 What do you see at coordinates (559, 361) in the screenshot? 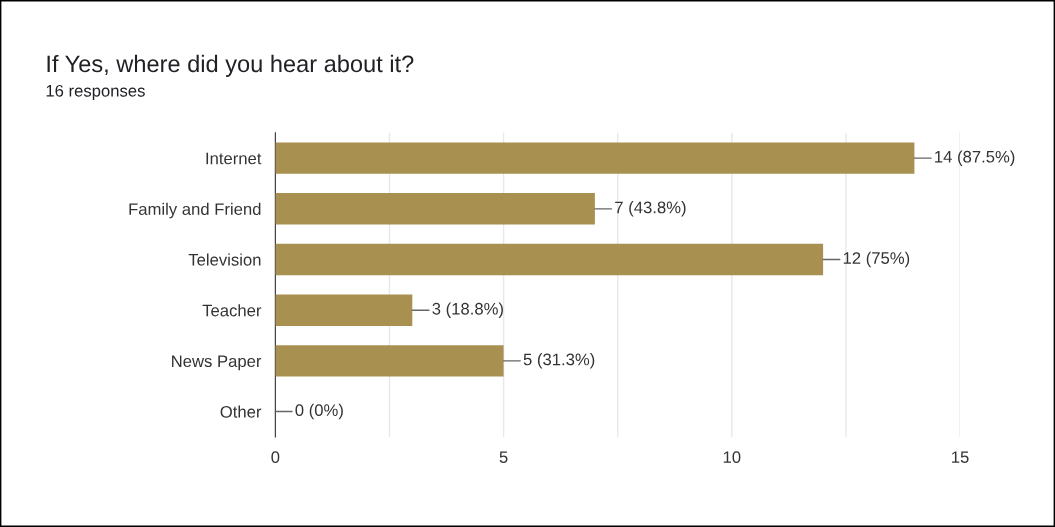
I see `data-label: 5 (31.3%)` at bounding box center [559, 361].